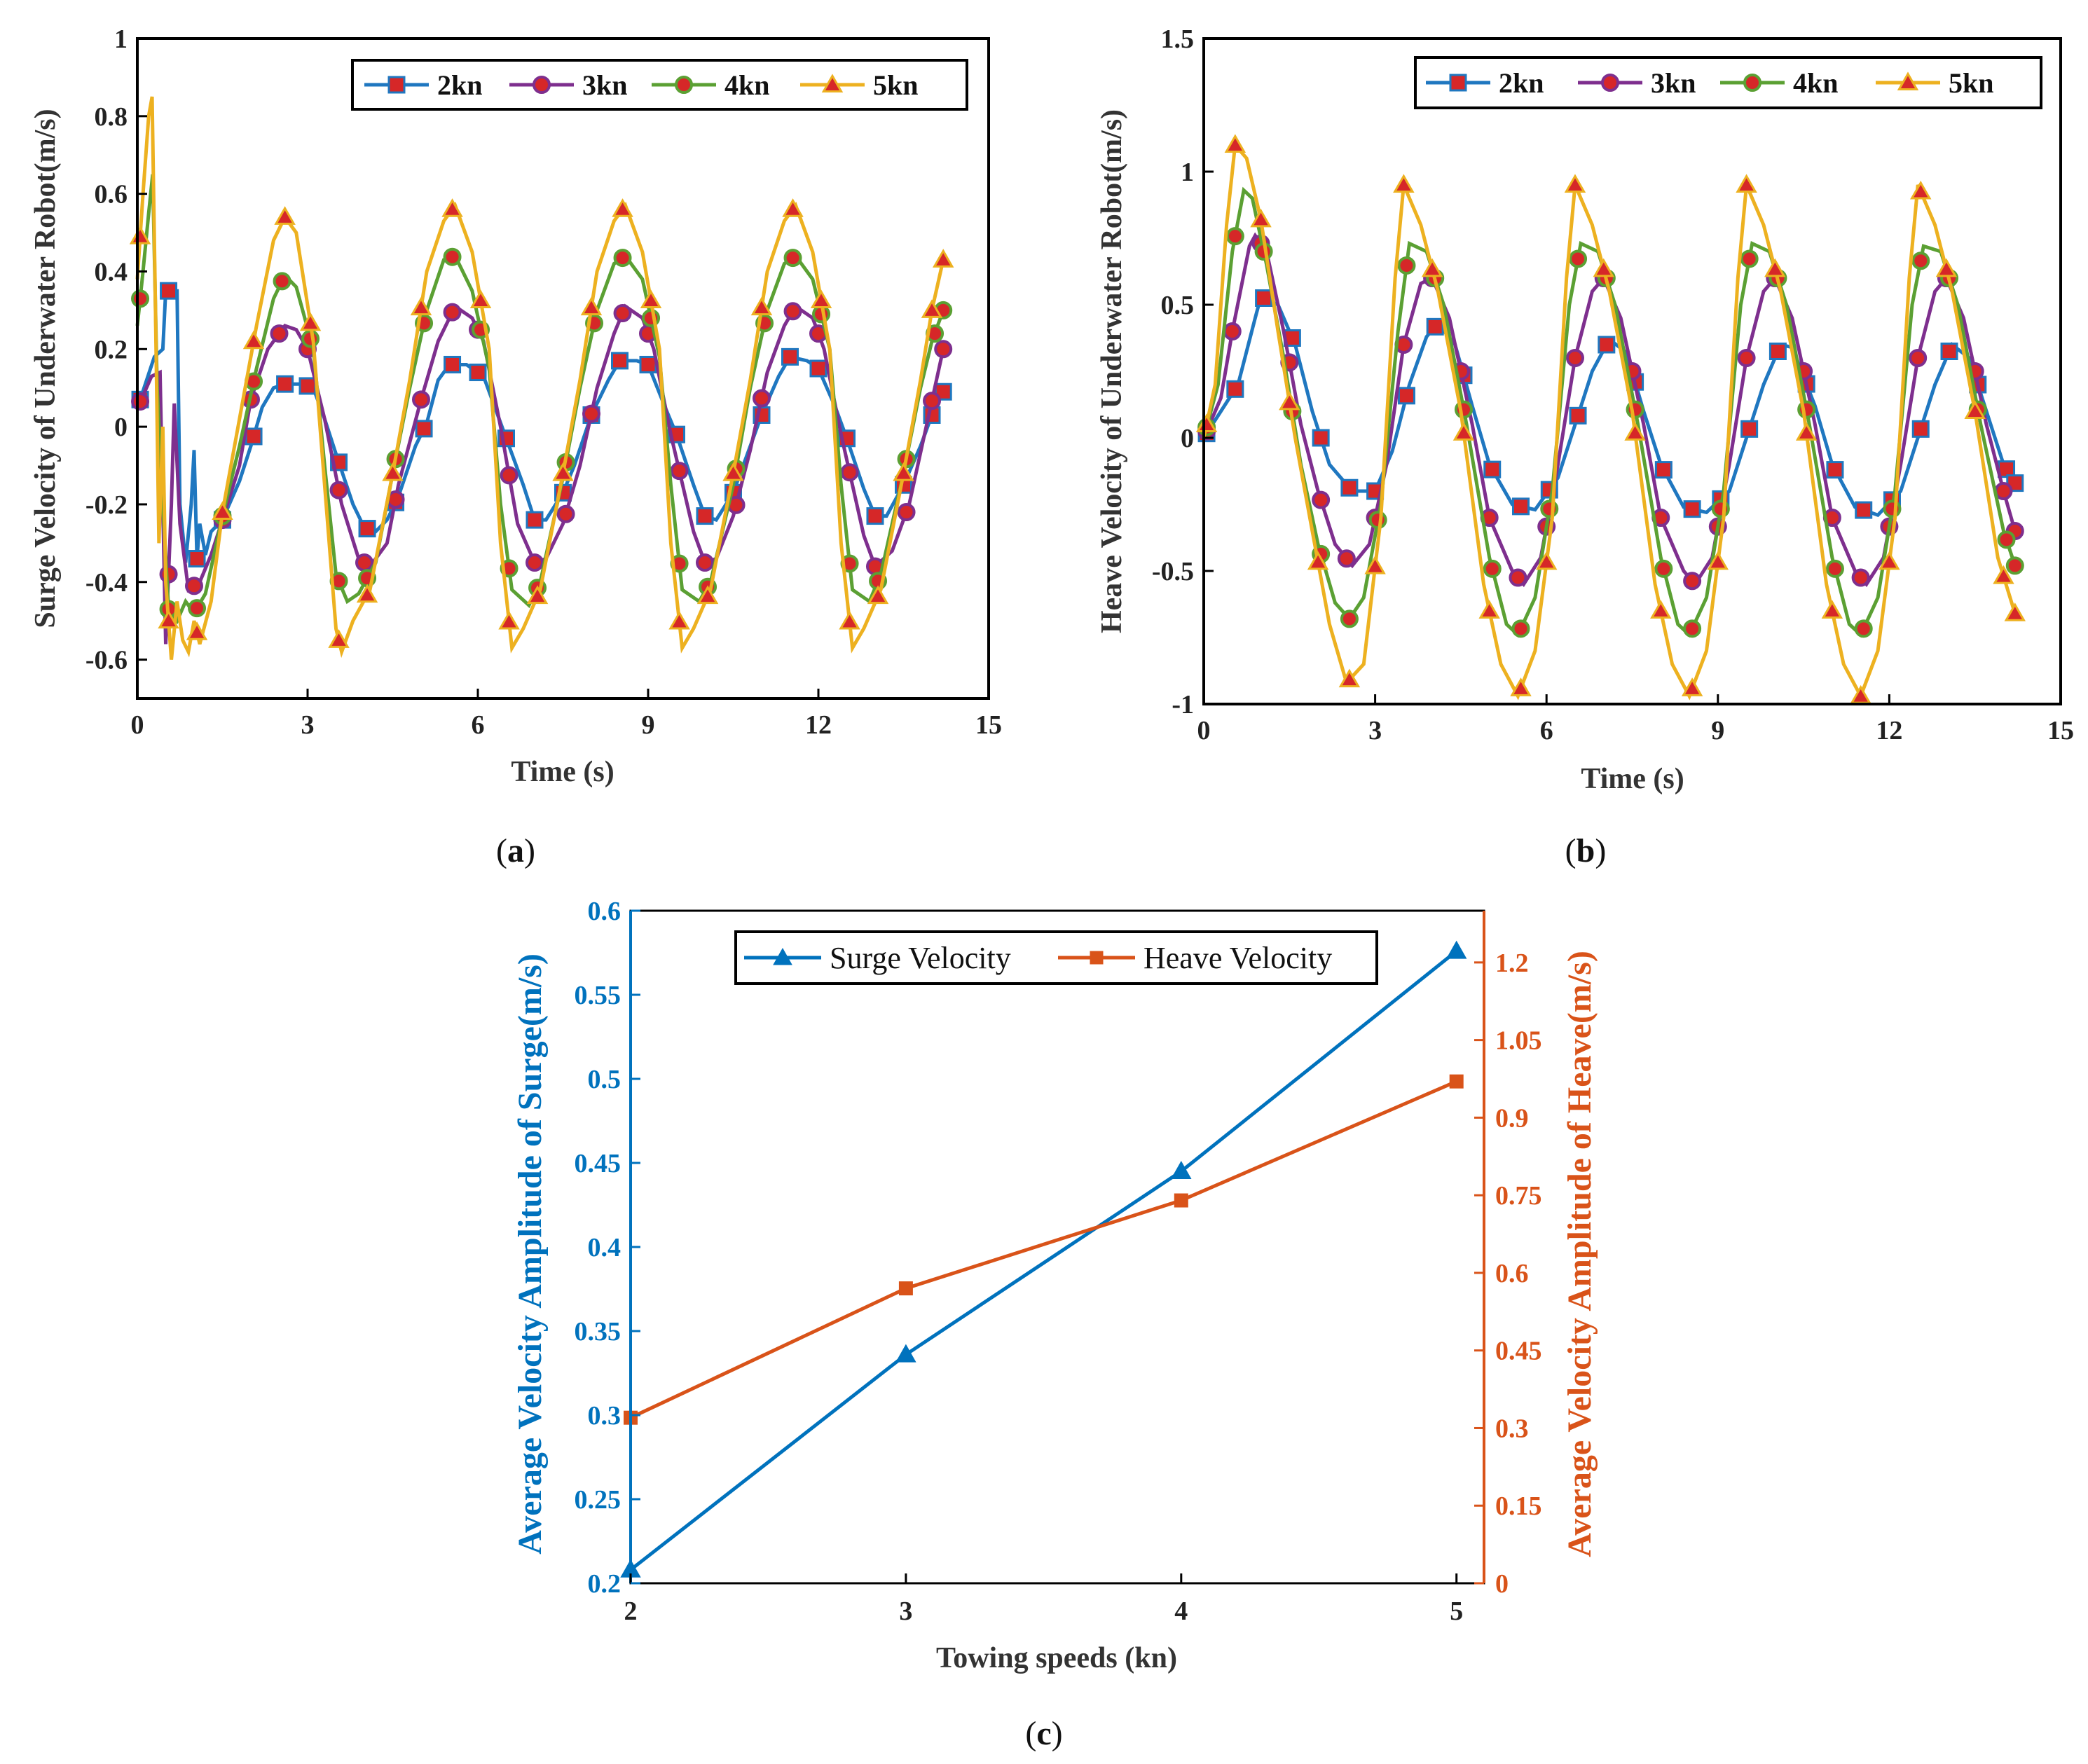 The image size is (2088, 1764). I want to click on panel-a-legend-item-2kn: 2kn, so click(424, 85).